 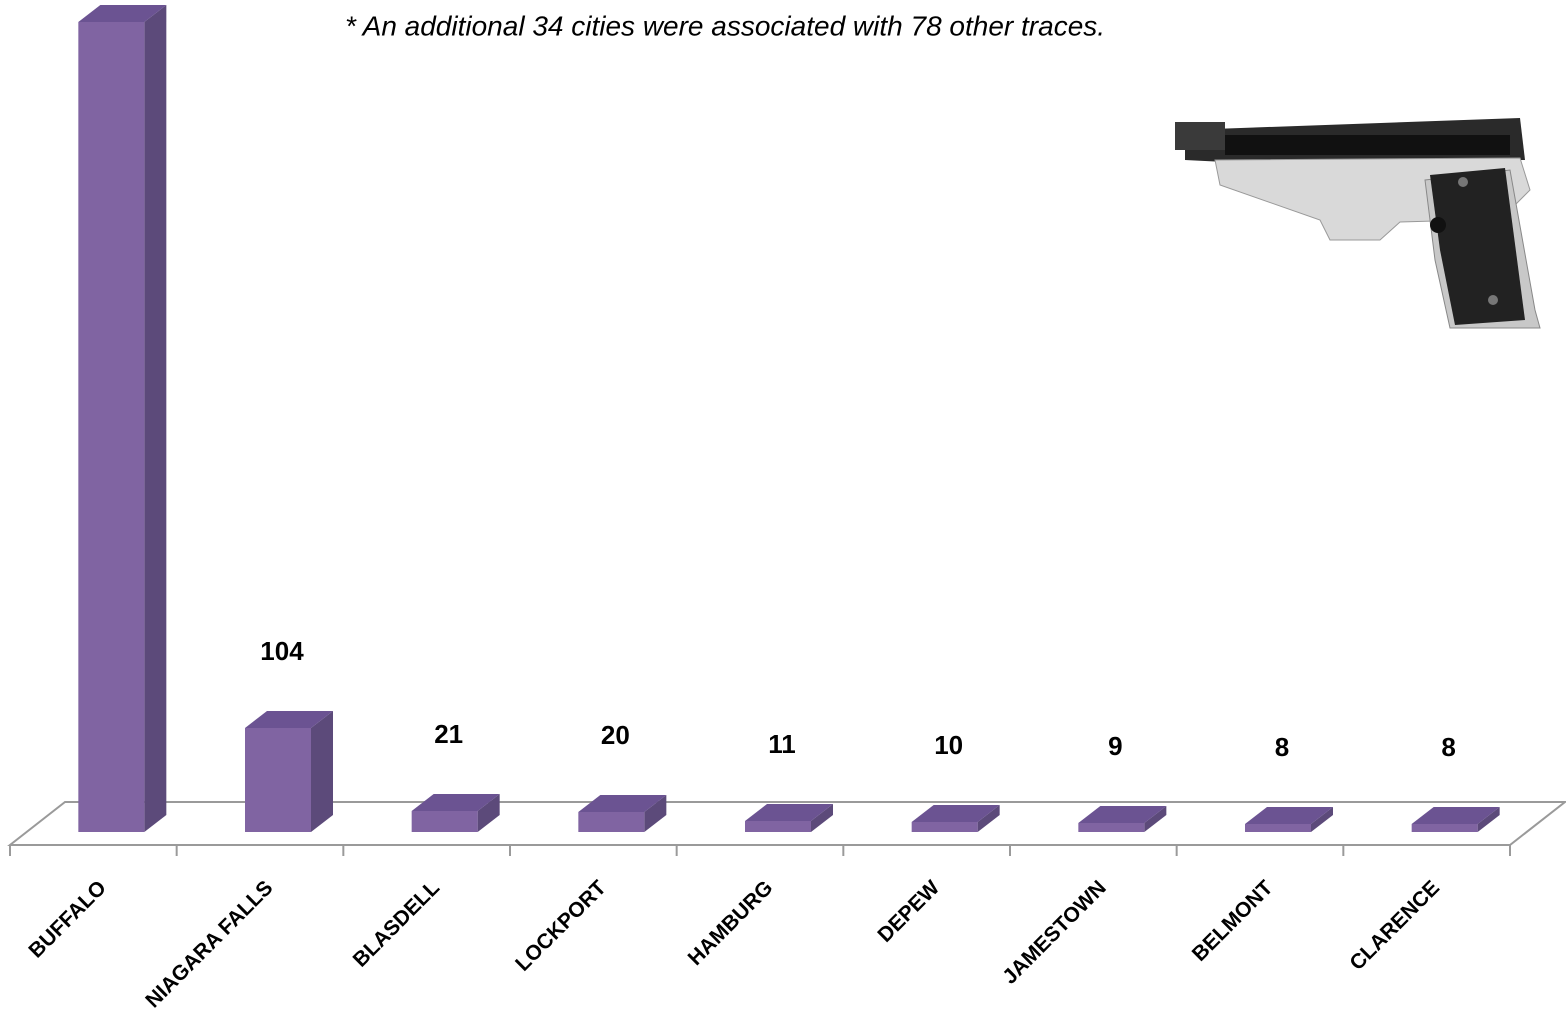 What do you see at coordinates (908, 911) in the screenshot?
I see `x-tick-label: DEPEW` at bounding box center [908, 911].